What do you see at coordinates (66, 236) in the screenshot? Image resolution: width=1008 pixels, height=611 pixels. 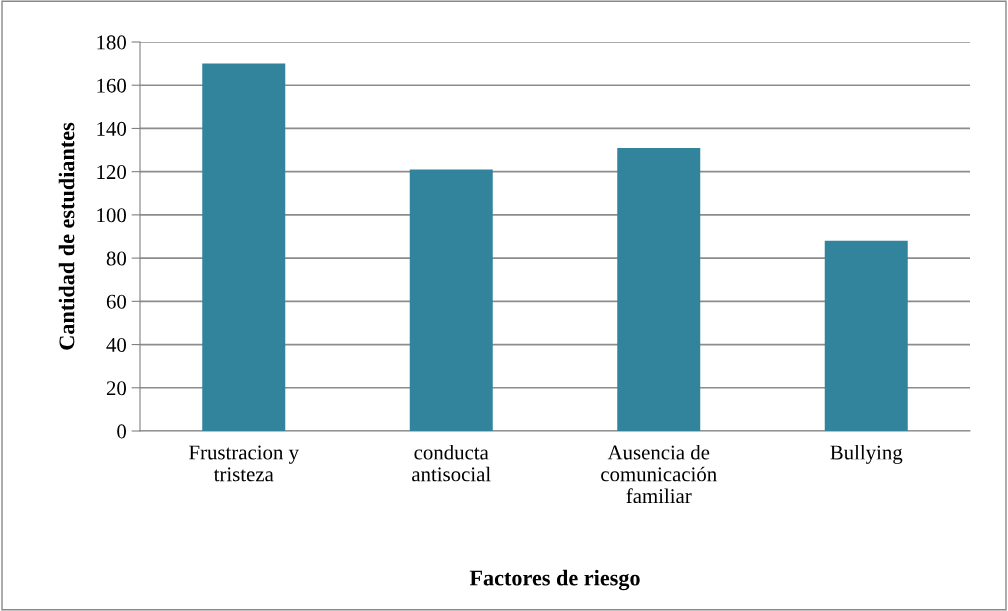 I see `y-axis-title: Cantidad de estudiantes` at bounding box center [66, 236].